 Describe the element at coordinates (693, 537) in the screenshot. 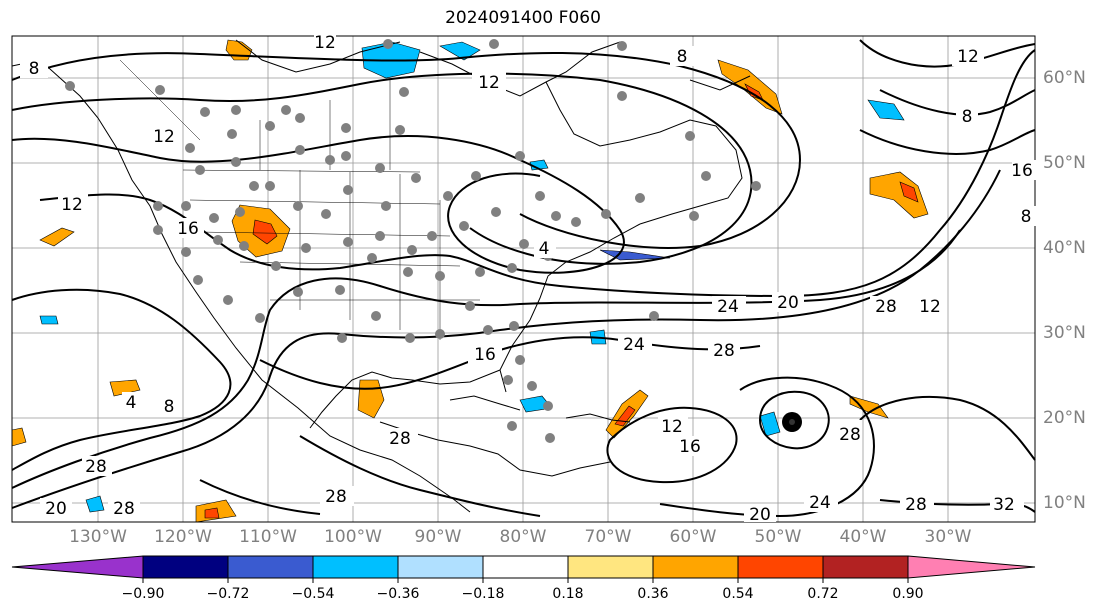

I see `lon-label: 60°W` at that location.